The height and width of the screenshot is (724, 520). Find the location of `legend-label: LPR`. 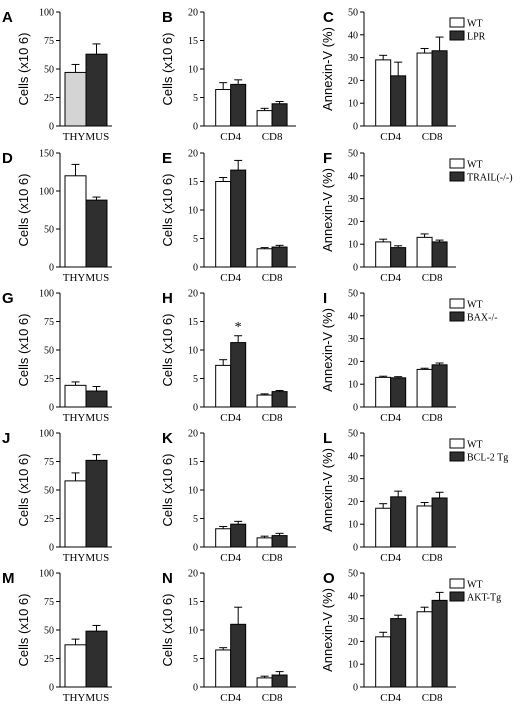

legend-label: LPR is located at coordinates (476, 37).